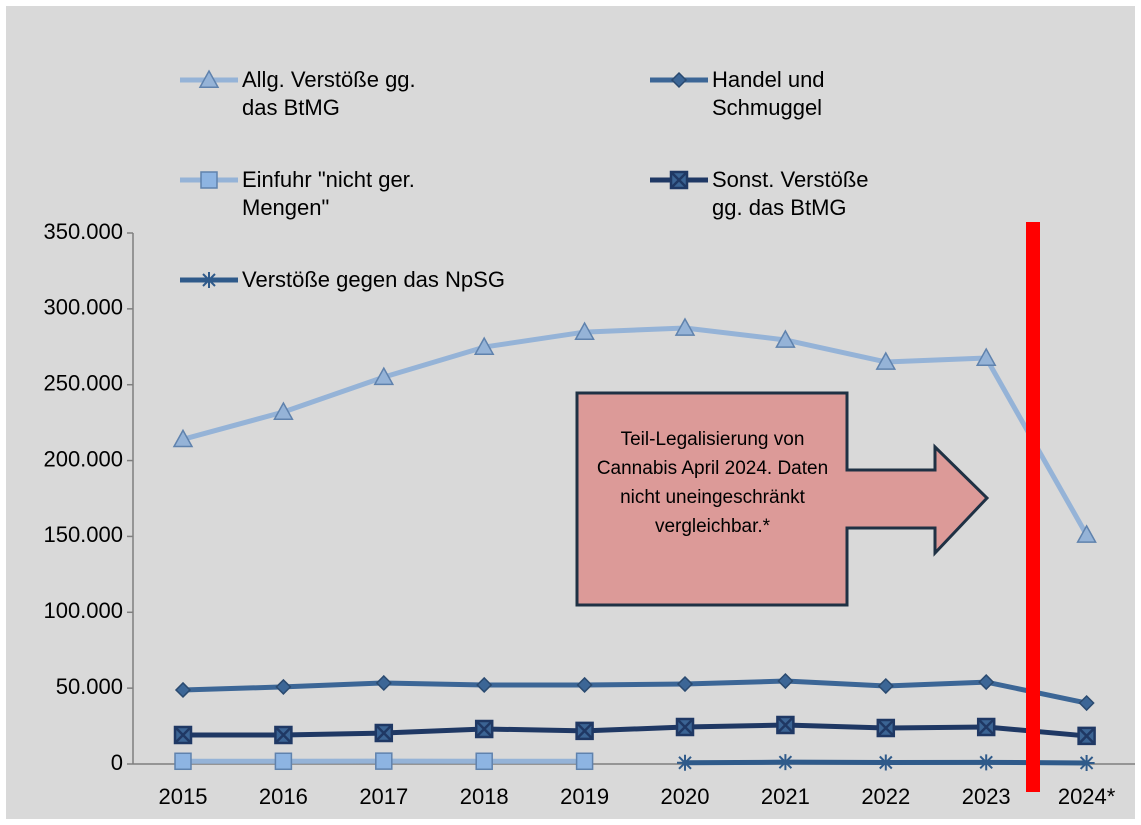  I want to click on x-tick-label: 2016, so click(283, 796).